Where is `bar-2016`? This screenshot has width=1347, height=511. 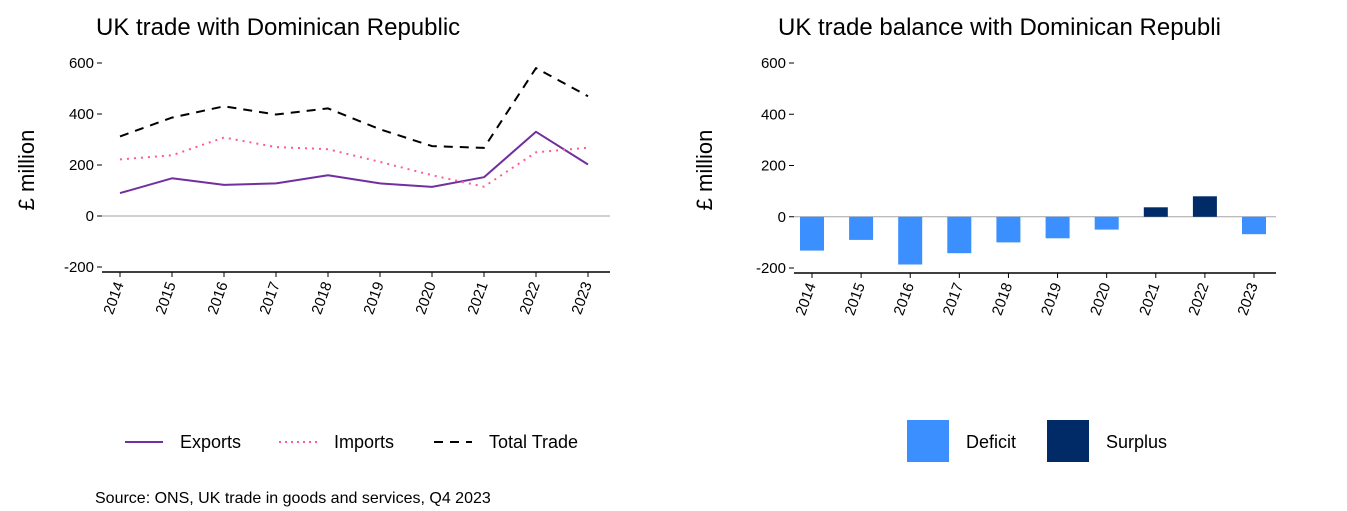 bar-2016 is located at coordinates (910, 240).